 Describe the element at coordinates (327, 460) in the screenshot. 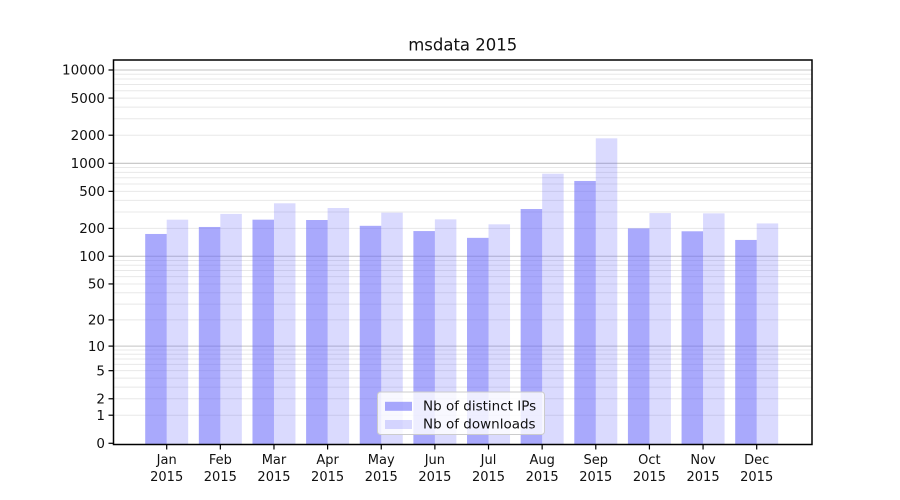

I see `x-tick-label-month: Apr` at that location.